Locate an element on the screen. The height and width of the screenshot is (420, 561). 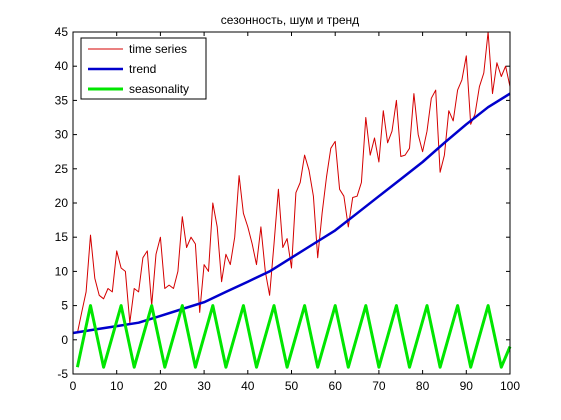
x-tick-label-0: 0 is located at coordinates (73, 386).